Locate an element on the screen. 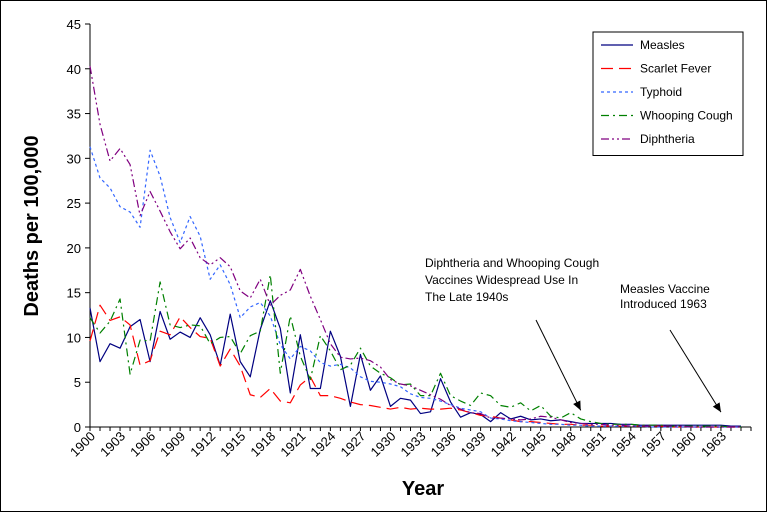  x-tick-label: 1915 is located at coordinates (232, 444).